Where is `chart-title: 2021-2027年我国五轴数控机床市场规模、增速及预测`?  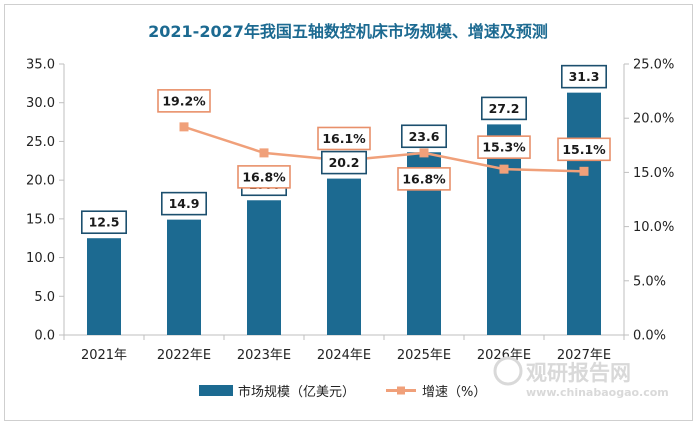
chart-title: 2021-2027年我国五轴数控机床市场规模、增速及预测 is located at coordinates (348, 31).